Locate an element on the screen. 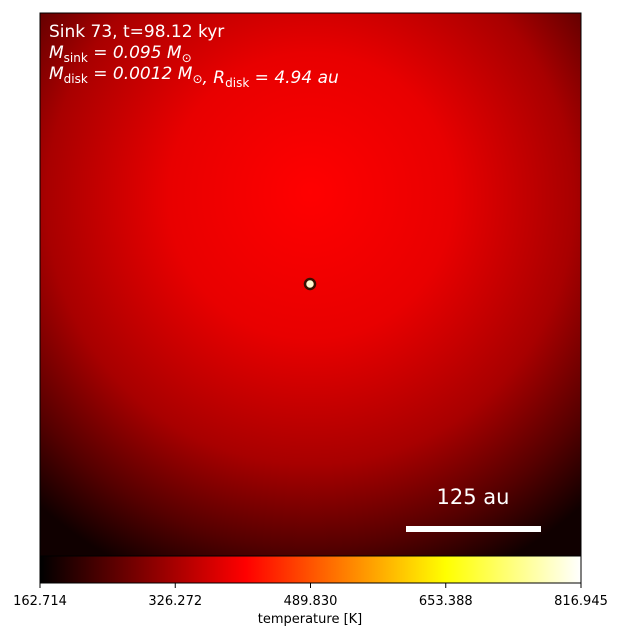 Image resolution: width=619 pixels, height=640 pixels. annotation: Mdisk = 0.0012 M⊙, Rdisk = 4.94 au is located at coordinates (194, 77).